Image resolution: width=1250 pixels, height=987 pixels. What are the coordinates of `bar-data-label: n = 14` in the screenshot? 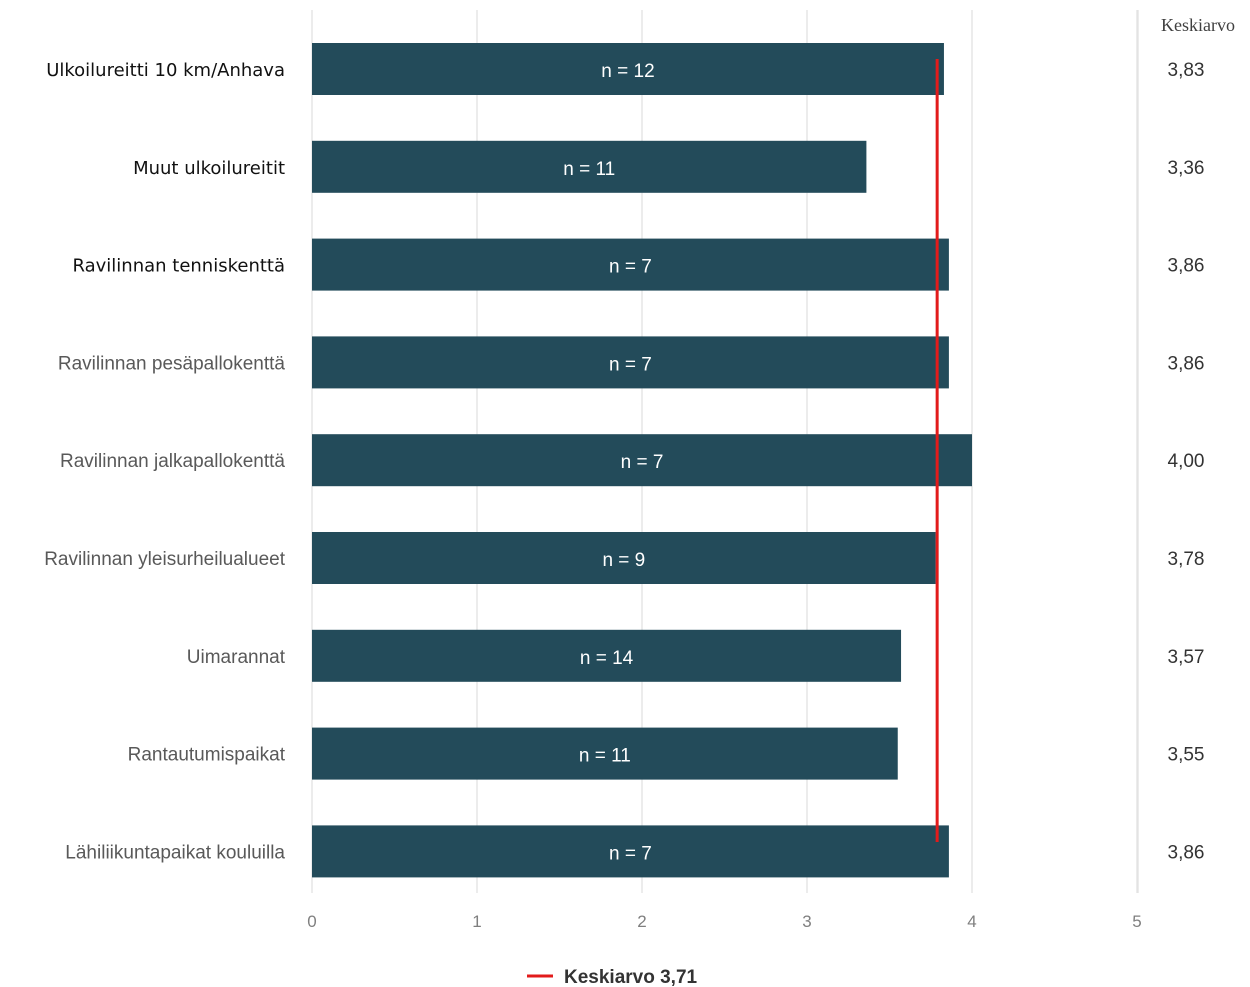 It's located at (607, 658).